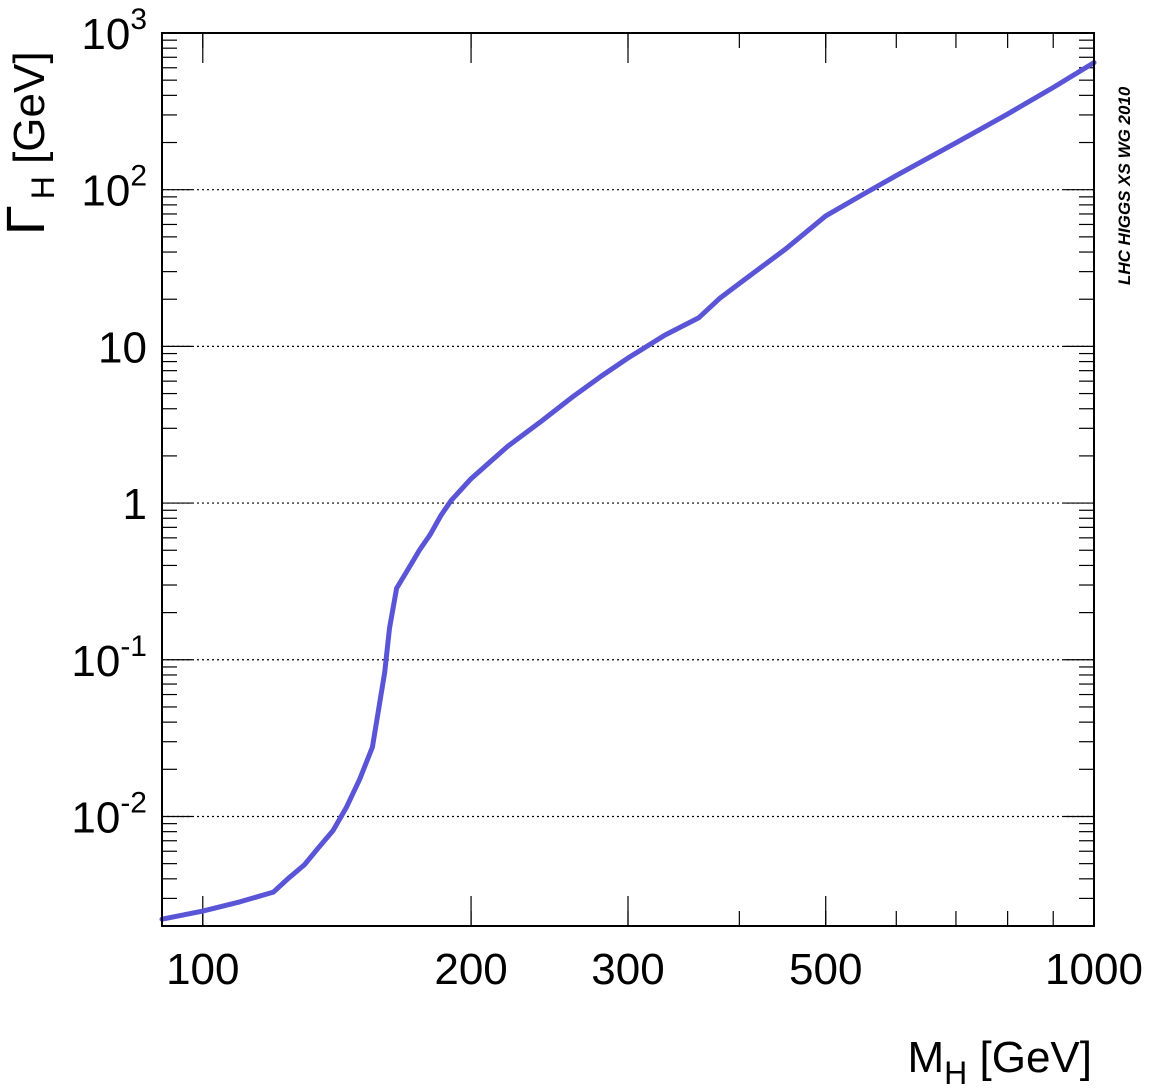 This screenshot has height=1092, width=1154. I want to click on y-tick-label: 1, so click(135, 504).